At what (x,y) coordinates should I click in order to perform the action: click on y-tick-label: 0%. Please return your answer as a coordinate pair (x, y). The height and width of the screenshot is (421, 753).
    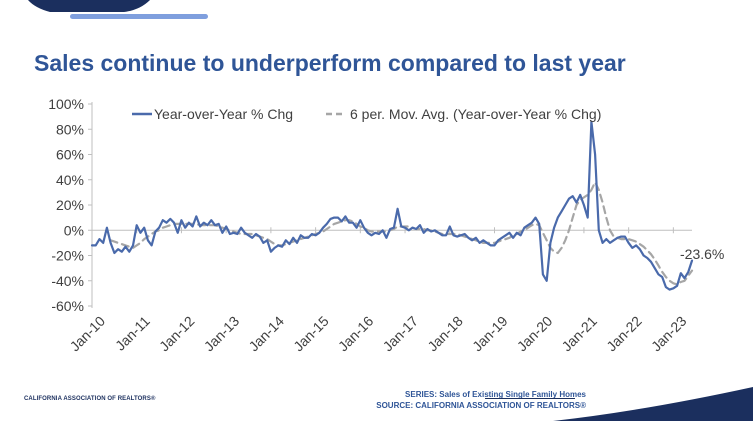
    Looking at the image, I should click on (74, 230).